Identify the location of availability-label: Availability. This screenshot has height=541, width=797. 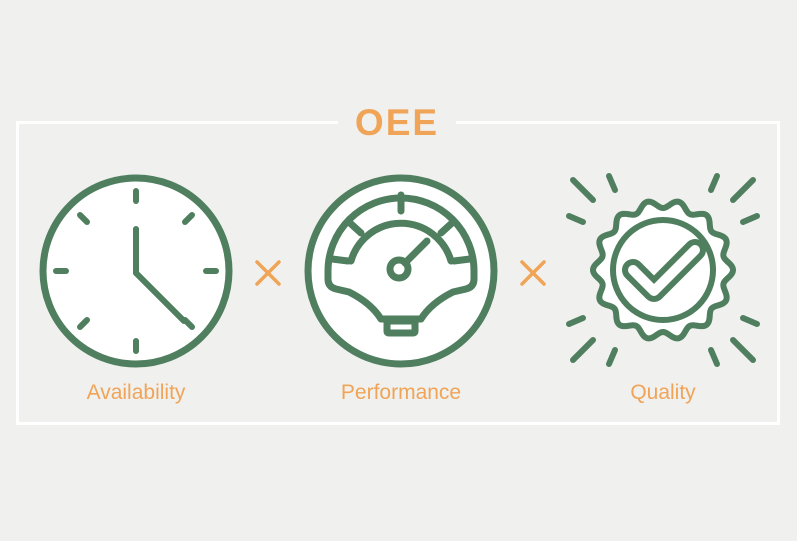
(136, 392).